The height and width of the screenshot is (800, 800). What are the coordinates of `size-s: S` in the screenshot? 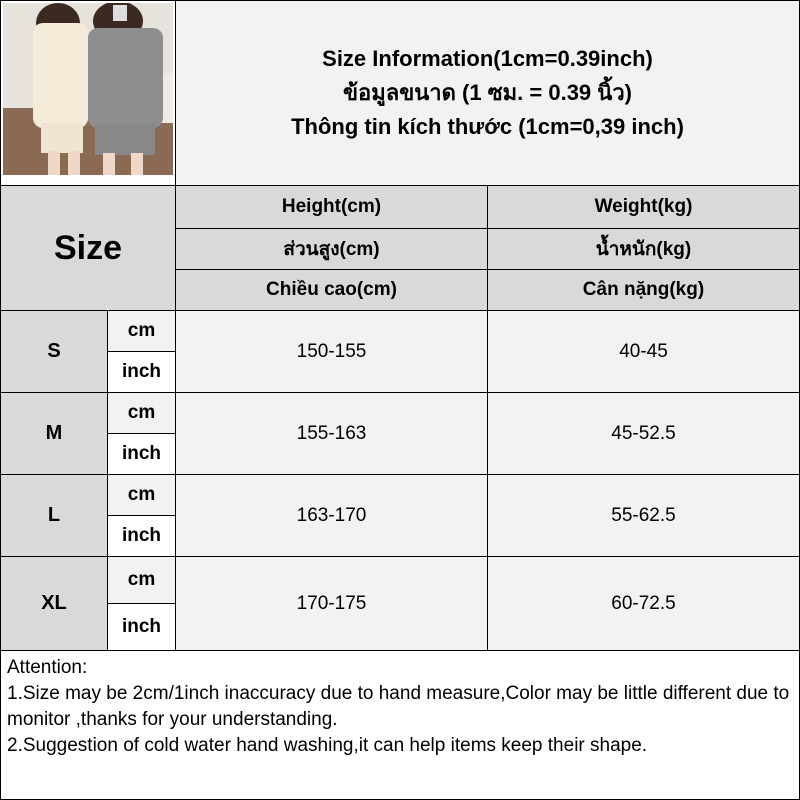 It's located at (54, 351).